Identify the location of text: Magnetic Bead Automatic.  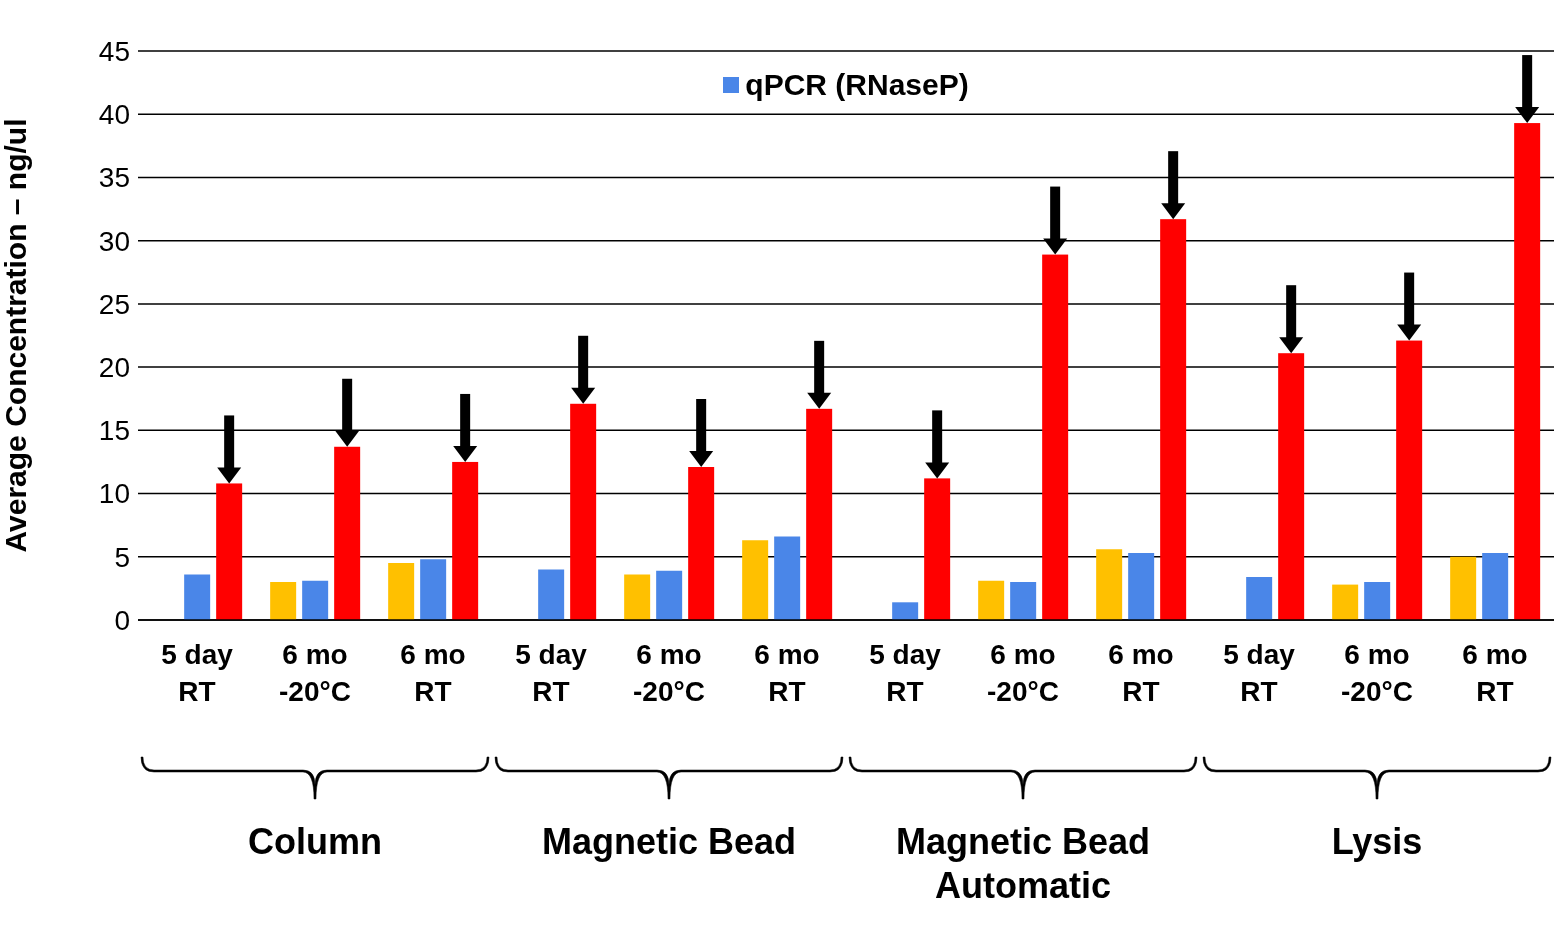
(1023, 864).